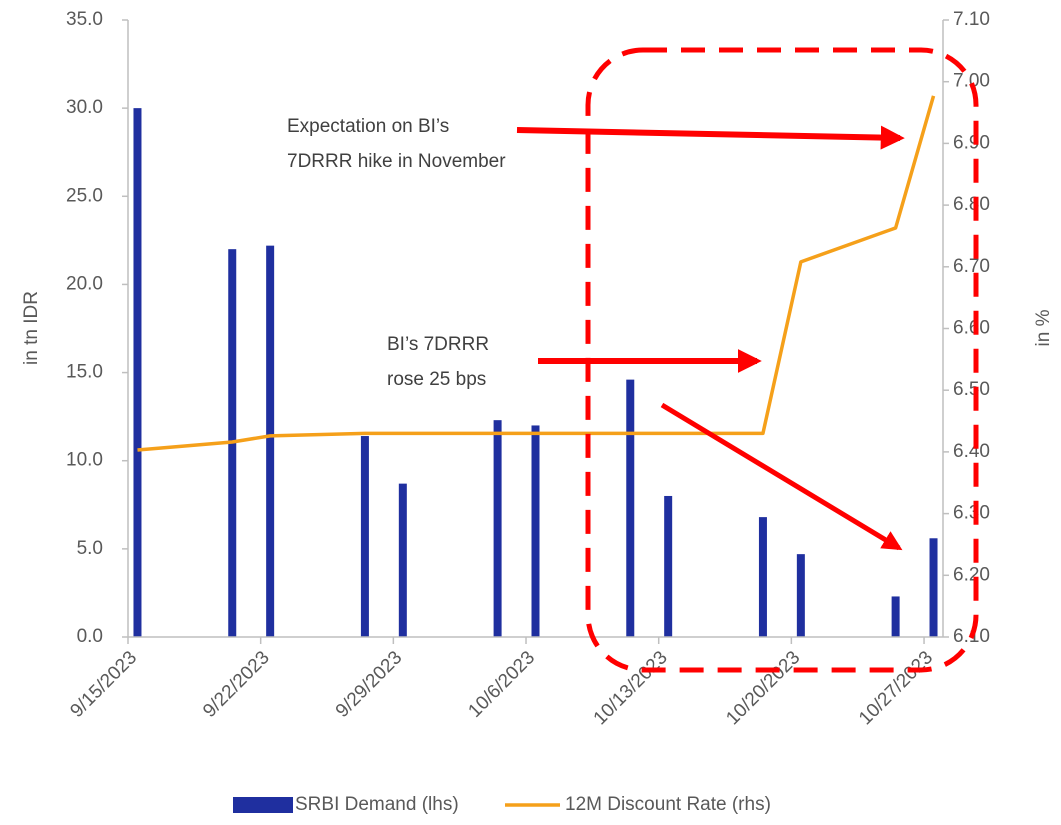 The width and height of the screenshot is (1061, 825). I want to click on y2-tick-label: 7.10, so click(971, 19).